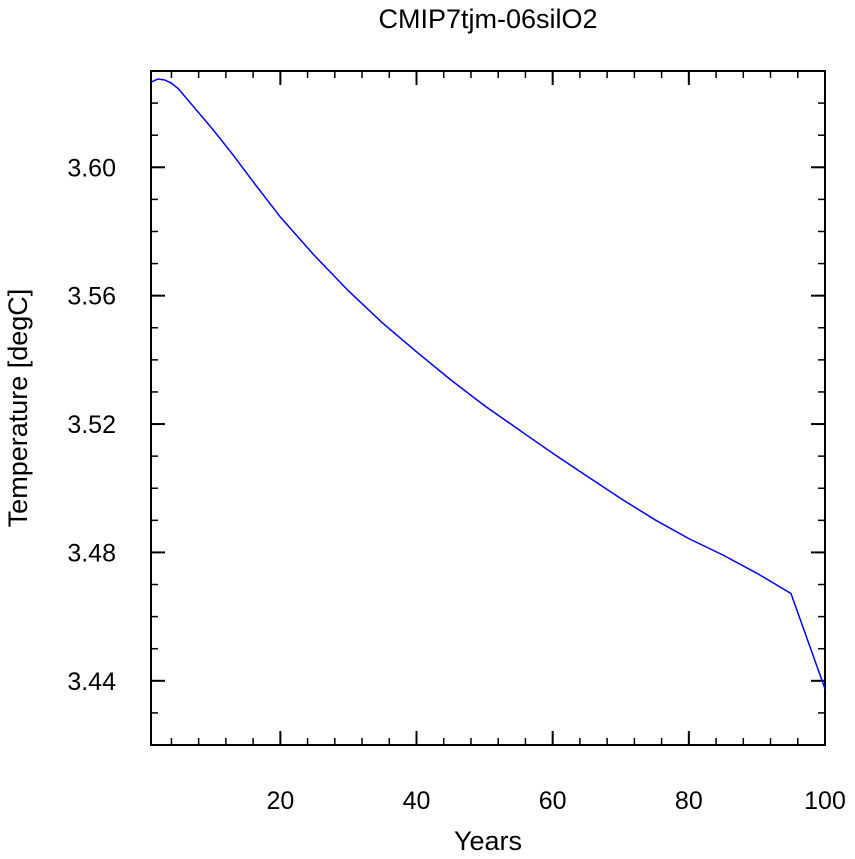  What do you see at coordinates (488, 841) in the screenshot?
I see `x-axis-title: Years` at bounding box center [488, 841].